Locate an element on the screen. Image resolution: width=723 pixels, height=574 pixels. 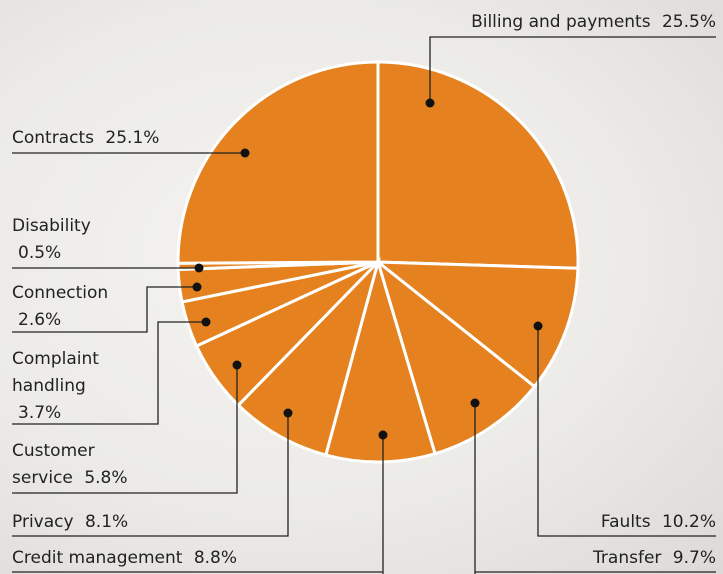
slice-label: Credit management 8.8% is located at coordinates (124, 558).